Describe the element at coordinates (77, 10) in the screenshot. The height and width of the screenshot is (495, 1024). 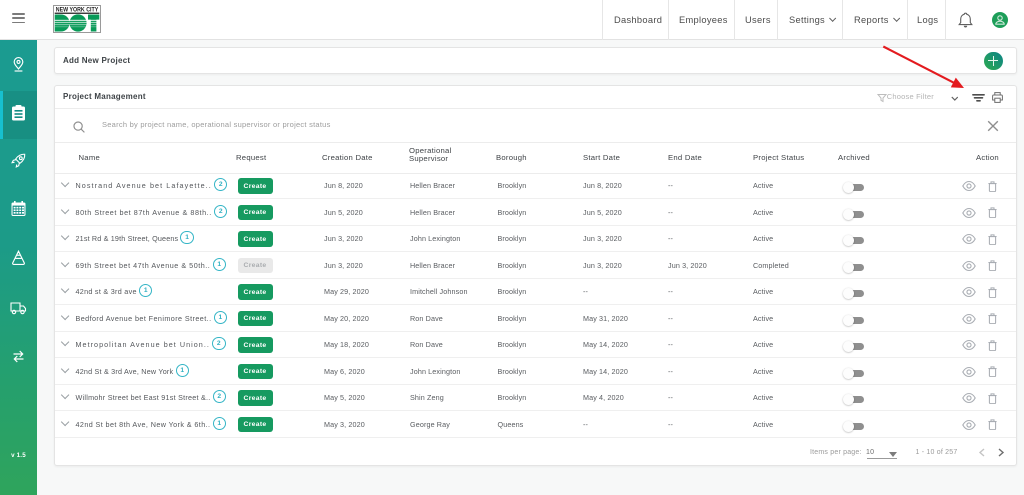
I see `svg-text: NEW YORK CITY` at that location.